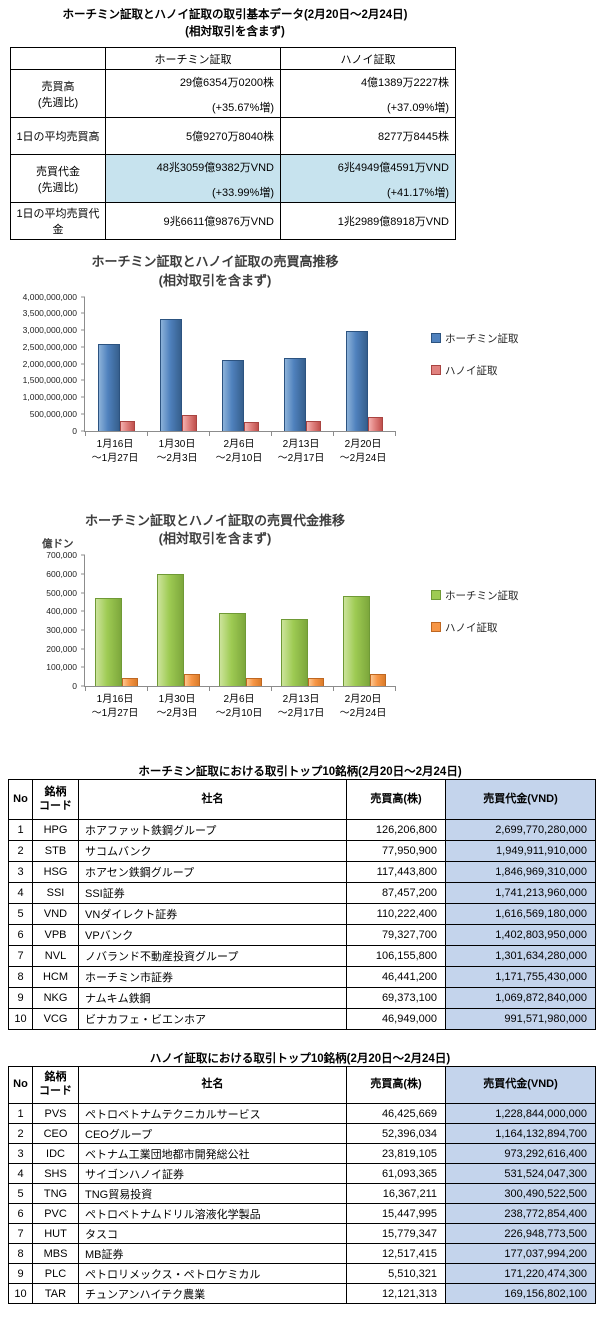 This screenshot has height=1322, width=600. Describe the element at coordinates (214, 520) in the screenshot. I see `chart-title: ホーチミン証取とハノイ証取の売買代金推移` at that location.